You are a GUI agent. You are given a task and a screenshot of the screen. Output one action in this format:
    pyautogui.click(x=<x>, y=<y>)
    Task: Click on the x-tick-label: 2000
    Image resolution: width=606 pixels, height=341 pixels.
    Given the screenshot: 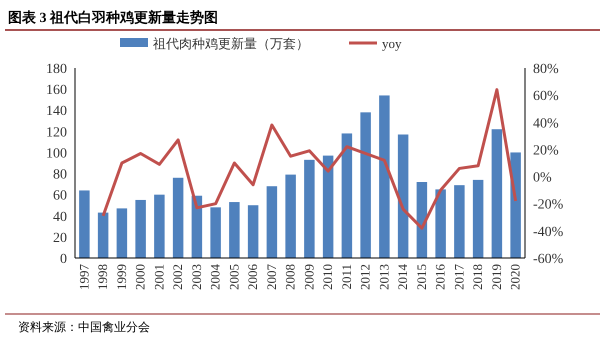 What is the action you would take?
    pyautogui.click(x=140, y=277)
    